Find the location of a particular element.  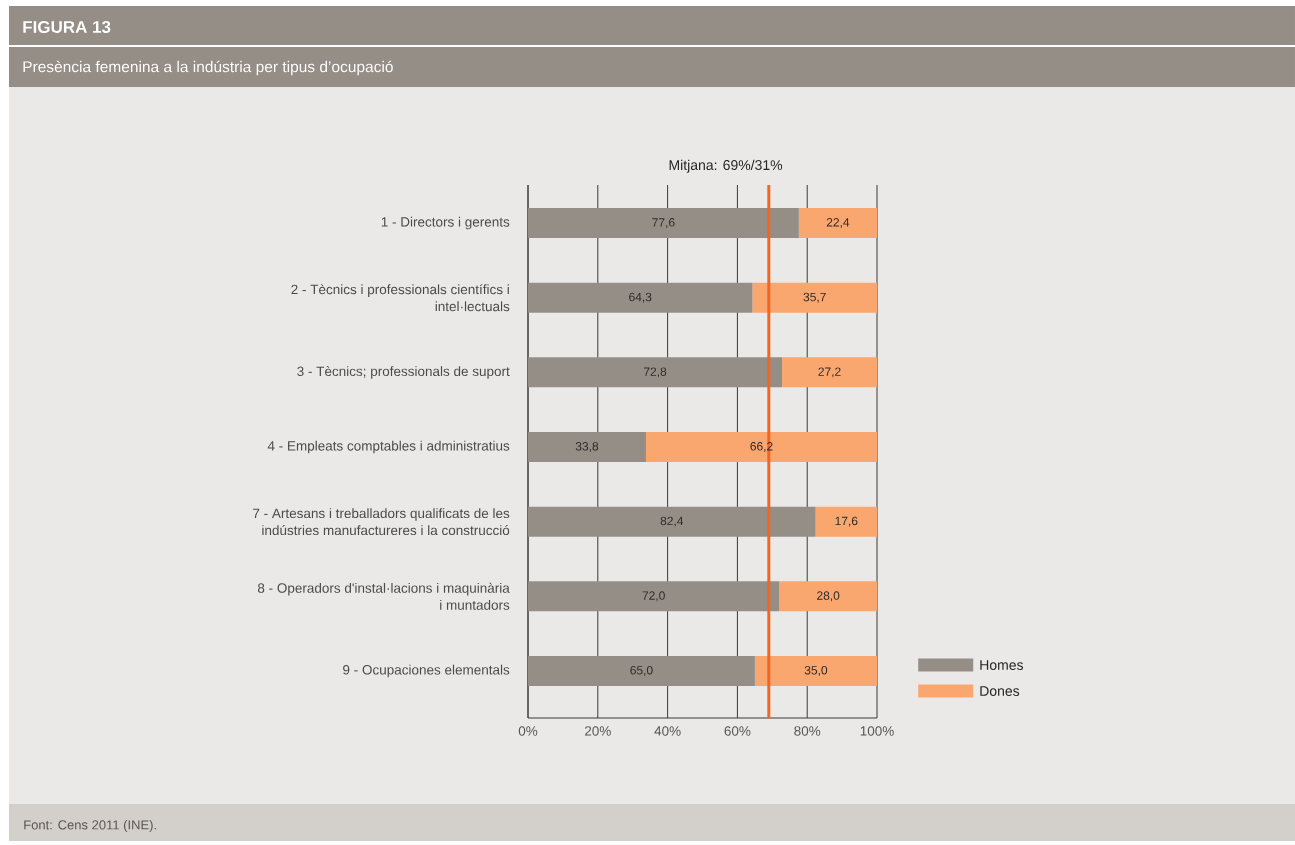

x-tick-label: 0% is located at coordinates (528, 731).